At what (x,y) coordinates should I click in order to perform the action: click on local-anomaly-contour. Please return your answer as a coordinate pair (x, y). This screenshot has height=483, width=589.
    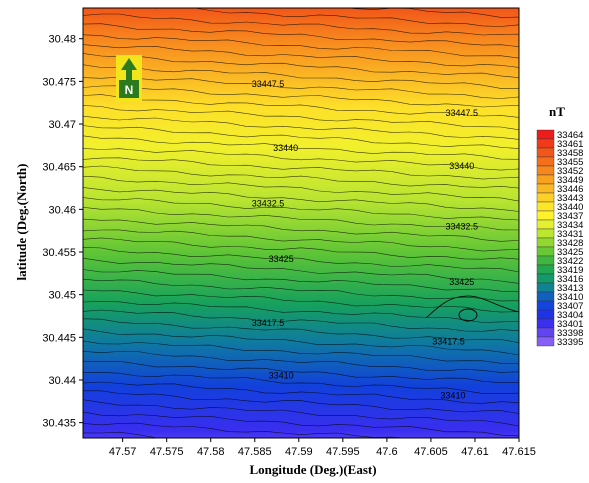
    Looking at the image, I should click on (472, 307).